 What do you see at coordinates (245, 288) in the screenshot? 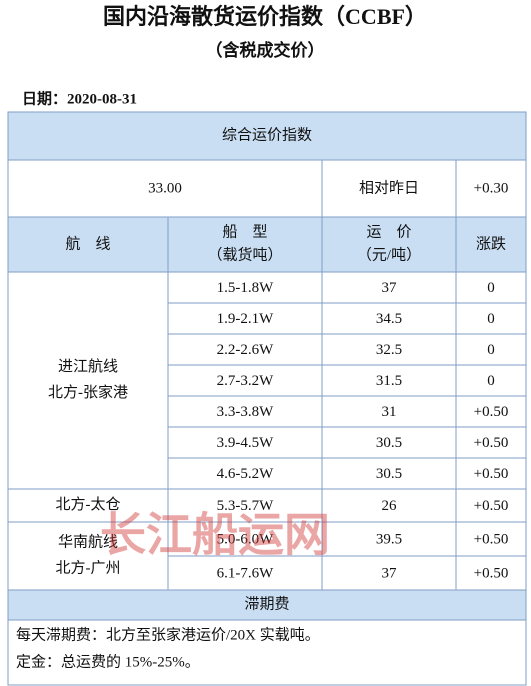
I see `cell-text: 1.5-1.8W` at bounding box center [245, 288].